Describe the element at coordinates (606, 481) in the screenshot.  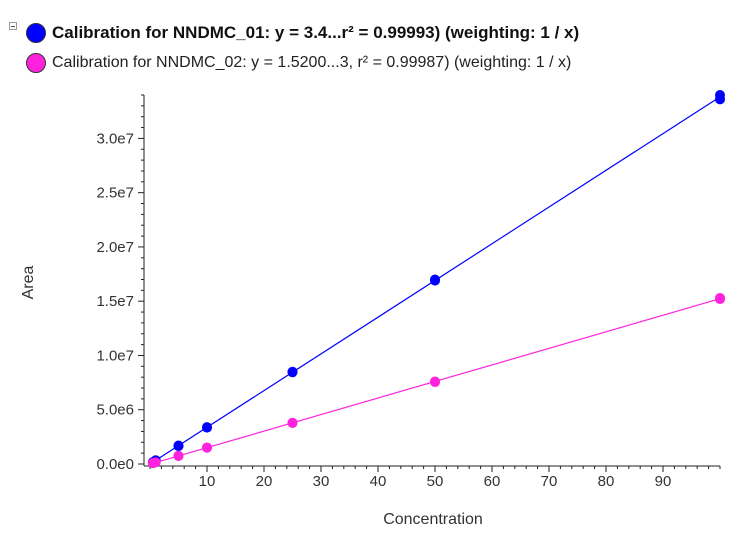
I see `x-tick-label: 80` at that location.